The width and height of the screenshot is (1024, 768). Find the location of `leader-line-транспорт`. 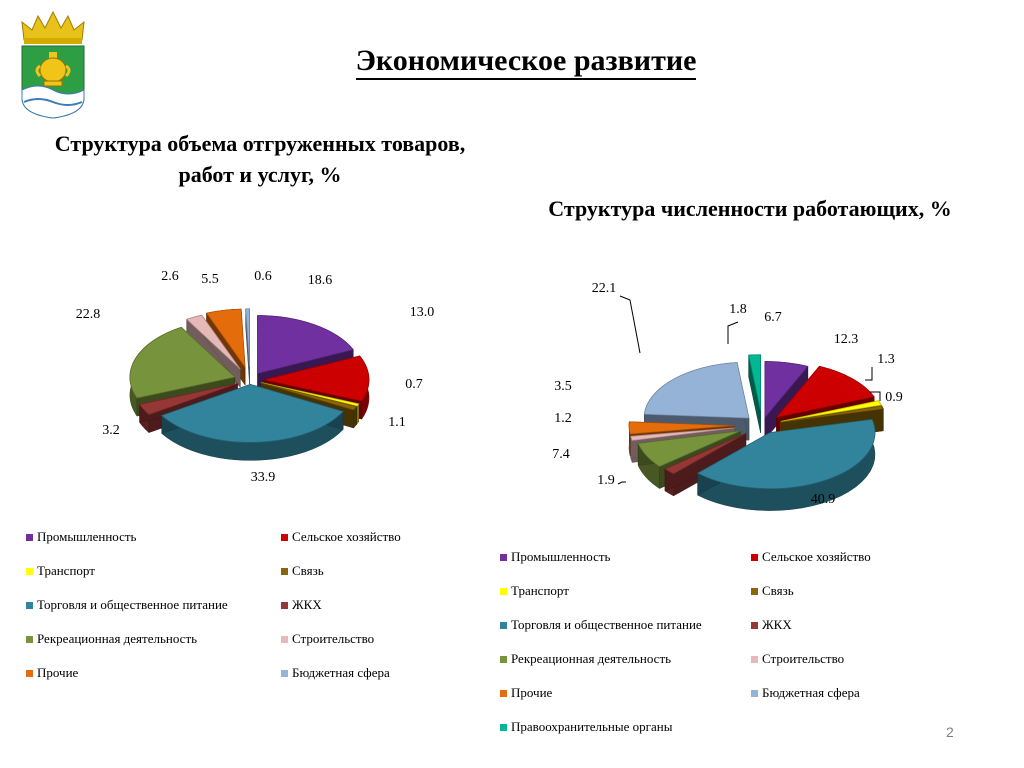

leader-line-транспорт is located at coordinates (869, 374).